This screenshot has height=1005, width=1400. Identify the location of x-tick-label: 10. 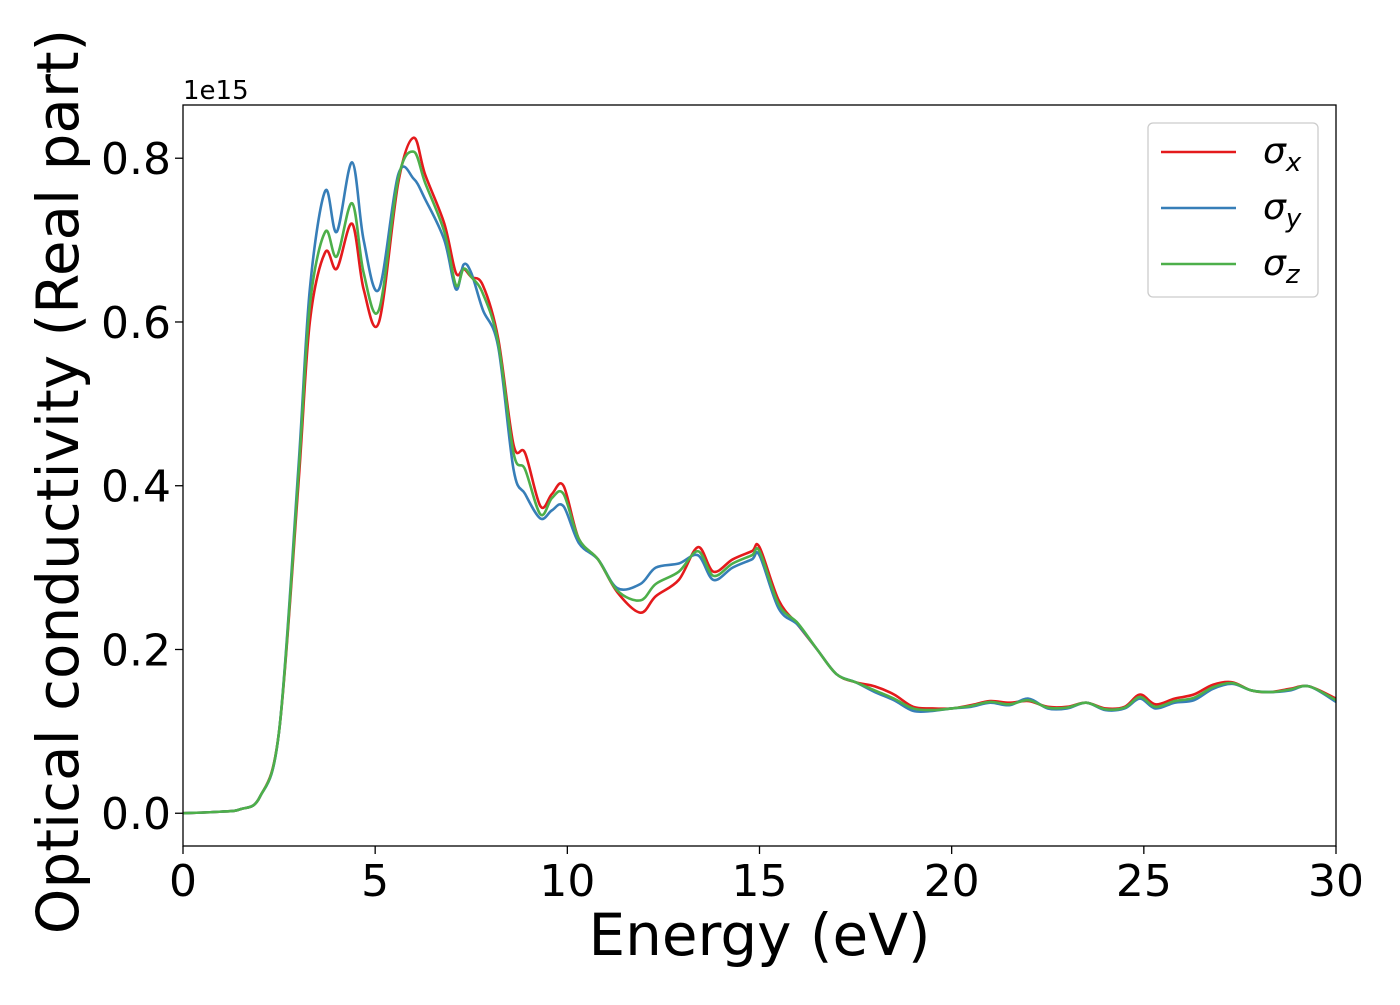
(567, 881).